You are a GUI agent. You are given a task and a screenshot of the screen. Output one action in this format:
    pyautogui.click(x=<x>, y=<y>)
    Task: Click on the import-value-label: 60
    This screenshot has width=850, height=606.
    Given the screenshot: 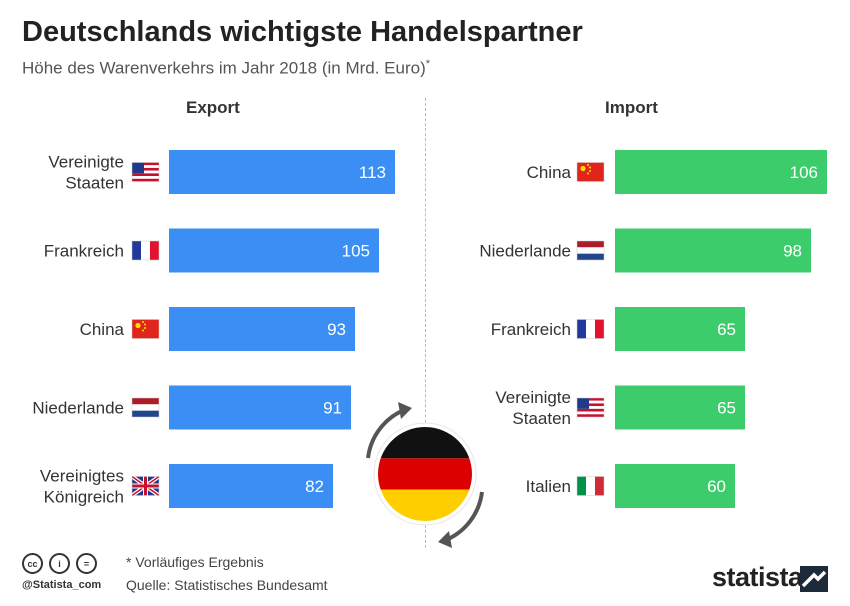 What is the action you would take?
    pyautogui.click(x=716, y=486)
    